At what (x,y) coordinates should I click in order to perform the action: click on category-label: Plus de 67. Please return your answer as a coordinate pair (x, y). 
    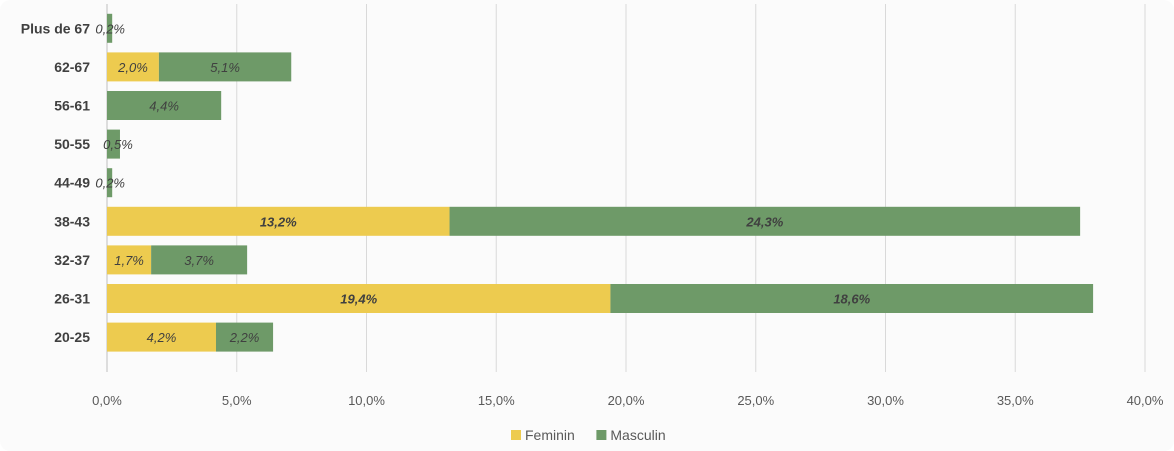
    Looking at the image, I should click on (55, 28).